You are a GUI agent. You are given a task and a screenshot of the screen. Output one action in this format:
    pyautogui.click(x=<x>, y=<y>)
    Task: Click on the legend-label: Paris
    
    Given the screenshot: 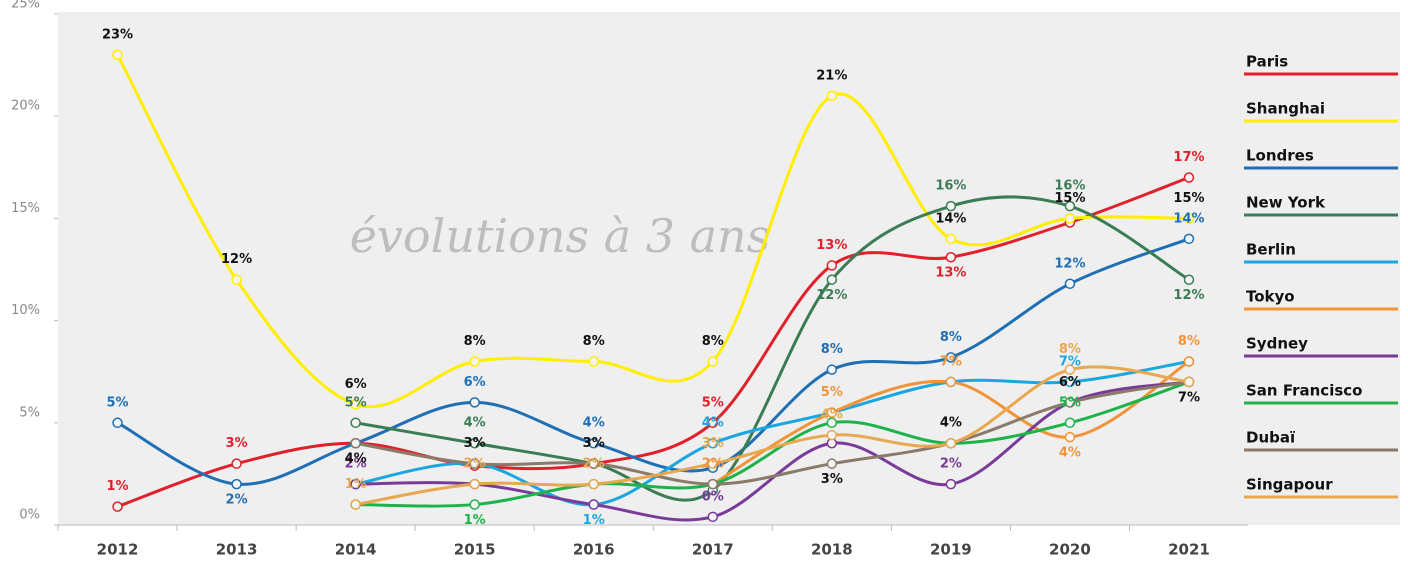 What is the action you would take?
    pyautogui.click(x=1267, y=62)
    